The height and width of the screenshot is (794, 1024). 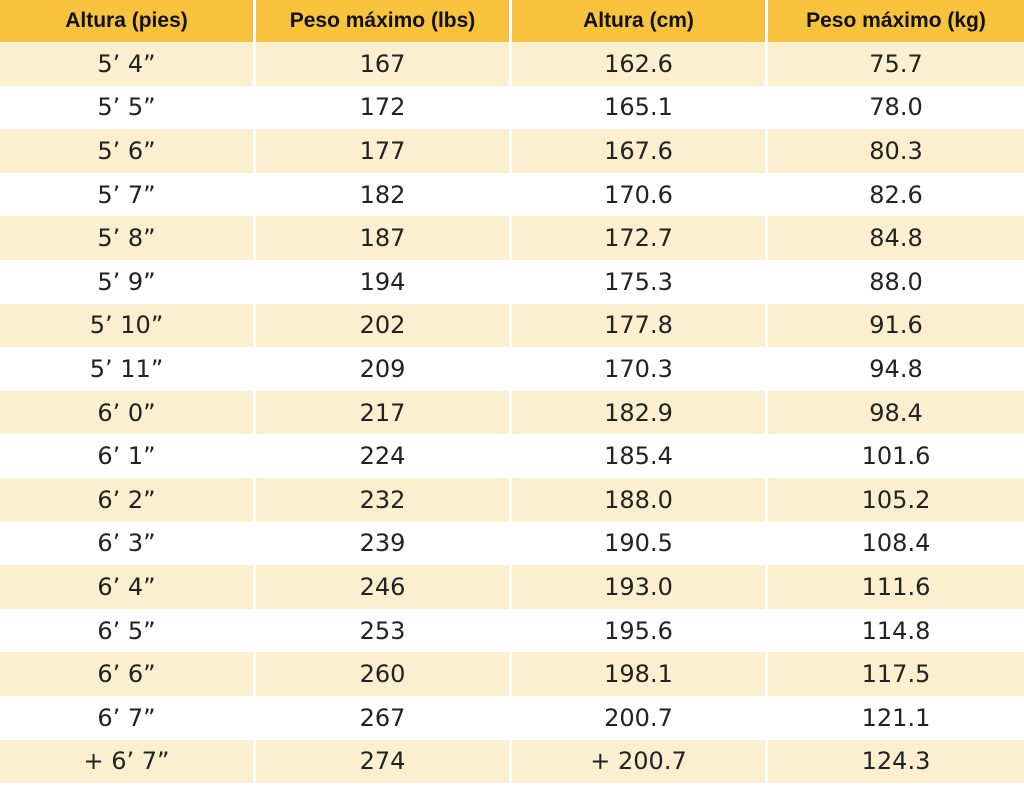 I want to click on table-row: 6’ 2” 232 188.0 105.2, so click(x=512, y=499).